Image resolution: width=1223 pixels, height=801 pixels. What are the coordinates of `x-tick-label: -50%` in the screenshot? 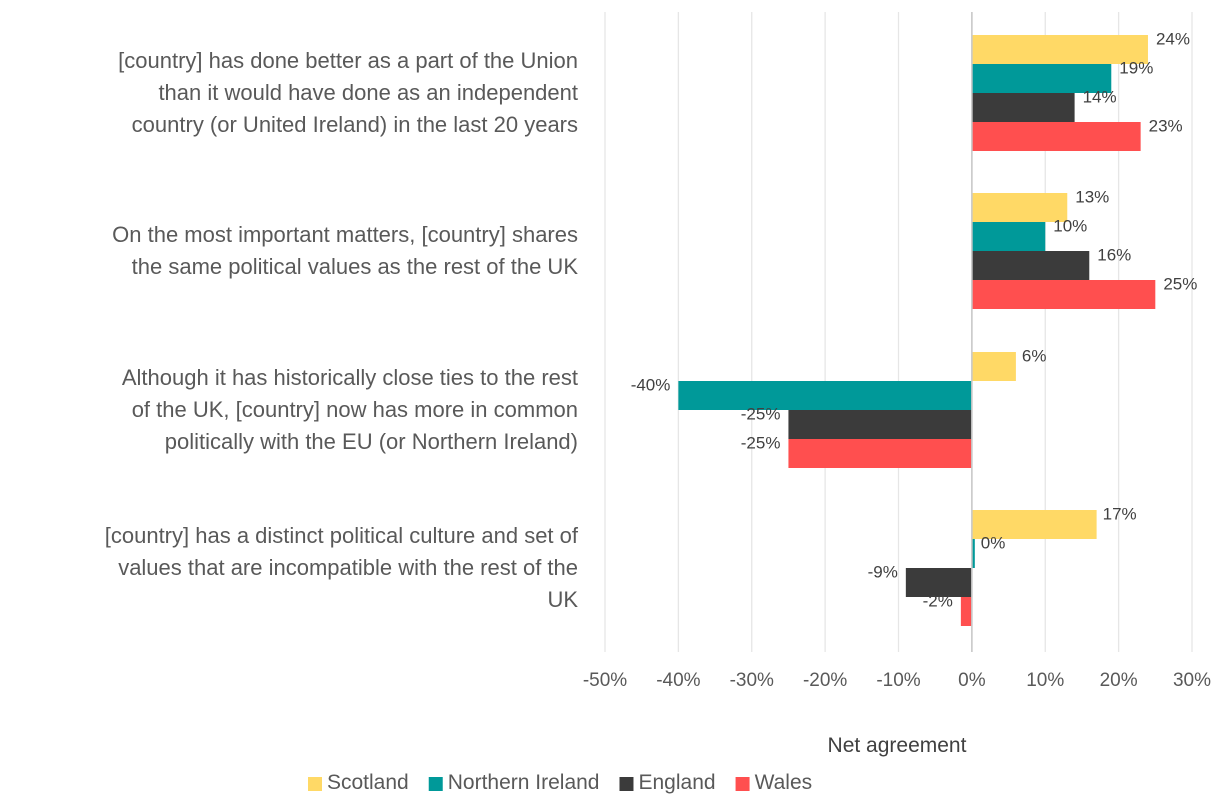 It's located at (605, 680).